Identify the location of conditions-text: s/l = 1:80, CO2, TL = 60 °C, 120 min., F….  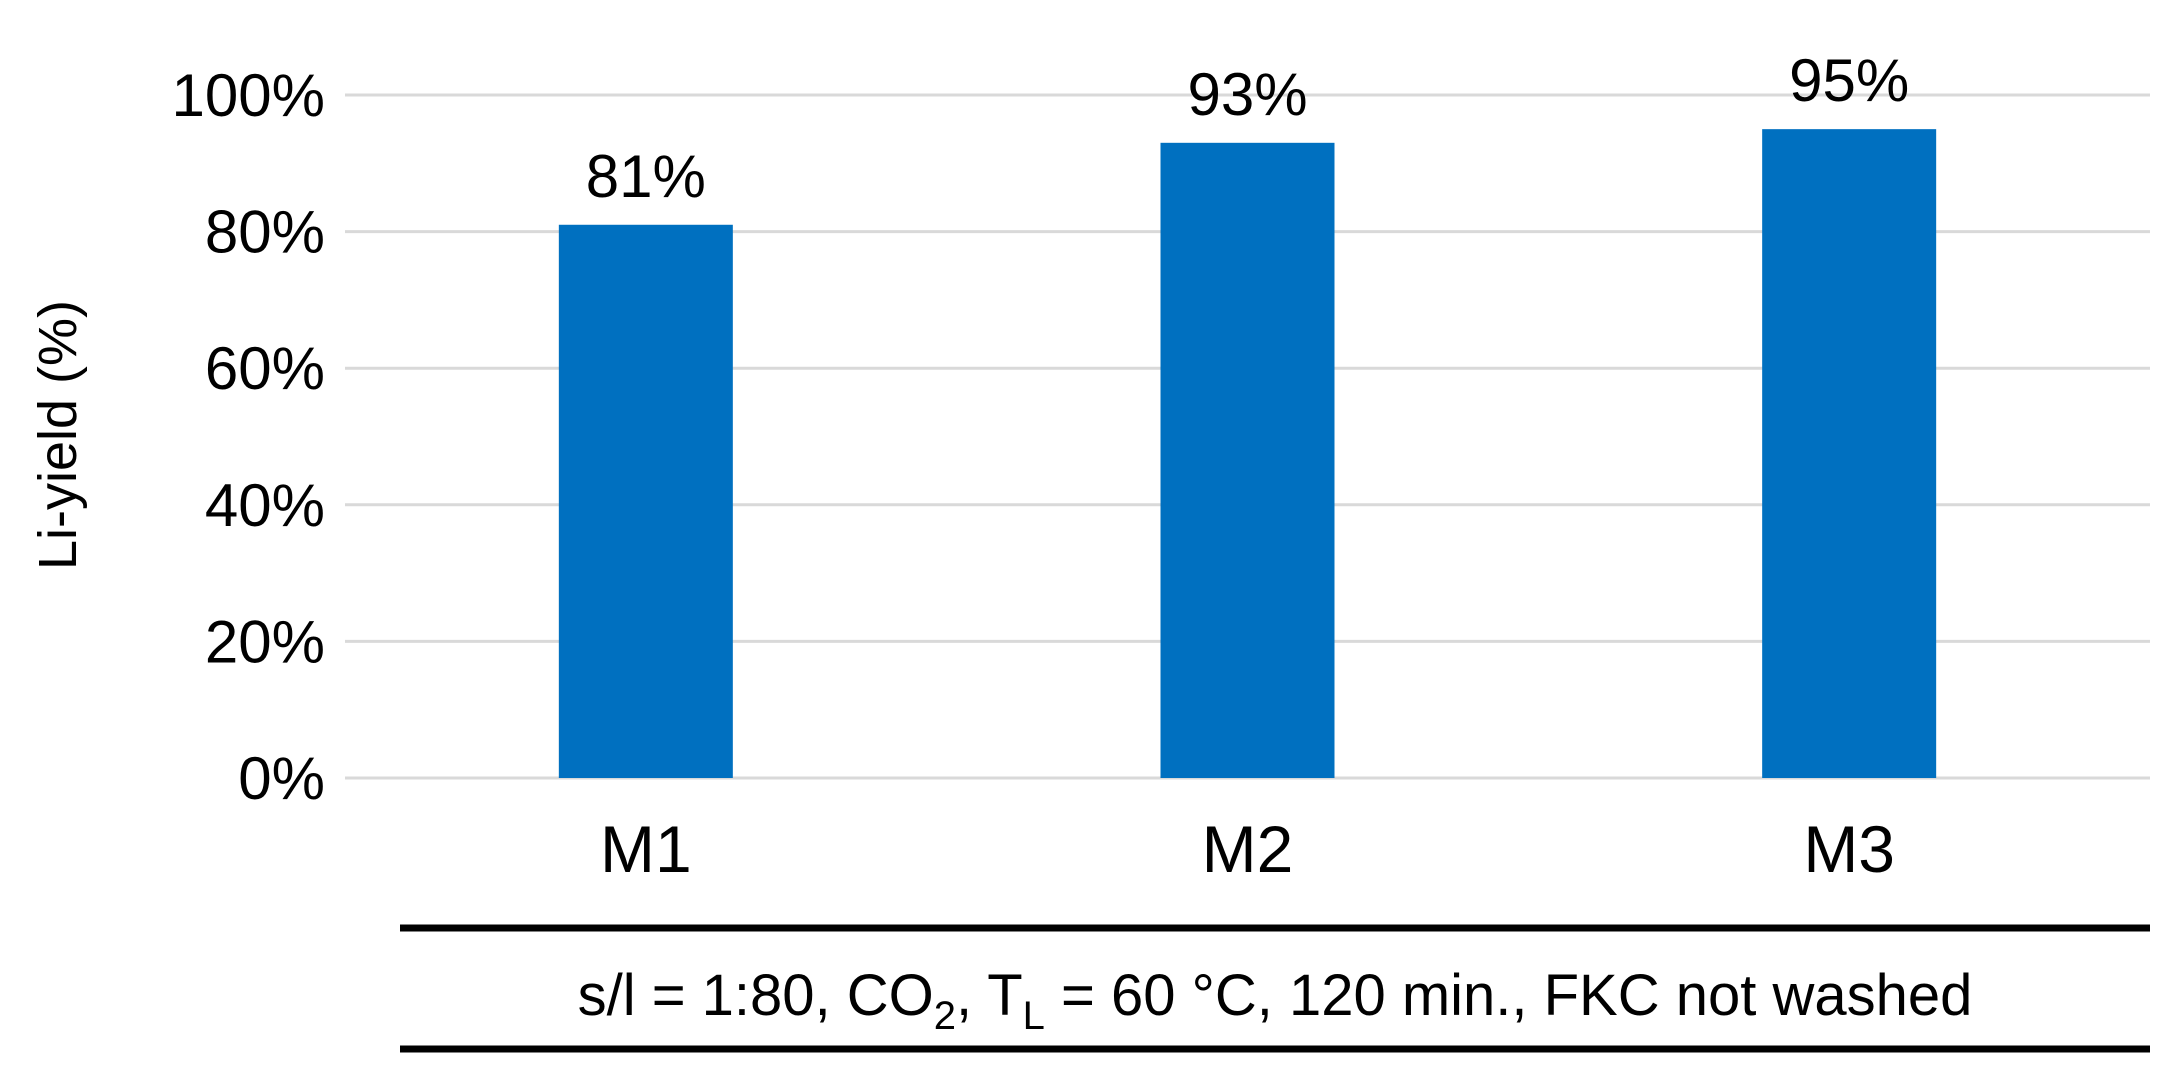
(1275, 1000).